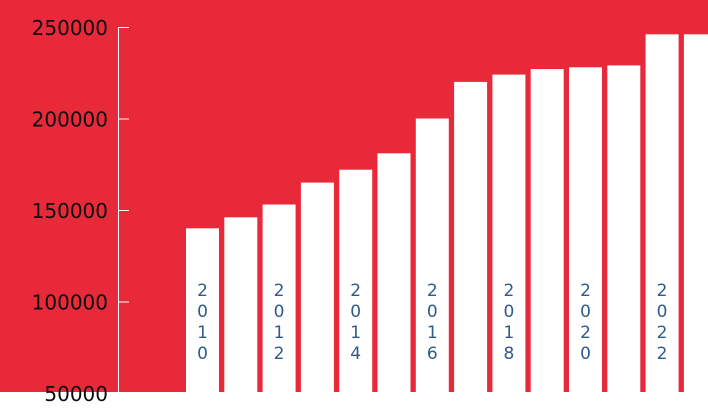 This screenshot has height=410, width=708. What do you see at coordinates (76, 394) in the screenshot?
I see `y-tick-label: 50000` at bounding box center [76, 394].